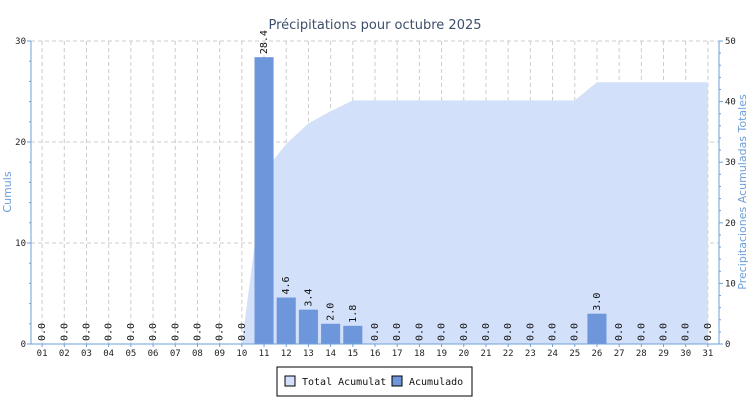  What do you see at coordinates (707, 354) in the screenshot?
I see `x-tick-label-31: 31` at bounding box center [707, 354].